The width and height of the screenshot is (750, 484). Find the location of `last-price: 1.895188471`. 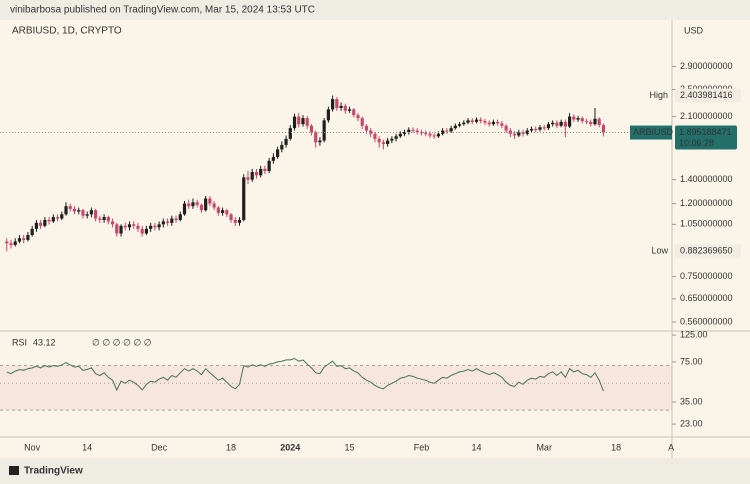

last-price: 1.895188471 is located at coordinates (705, 132).